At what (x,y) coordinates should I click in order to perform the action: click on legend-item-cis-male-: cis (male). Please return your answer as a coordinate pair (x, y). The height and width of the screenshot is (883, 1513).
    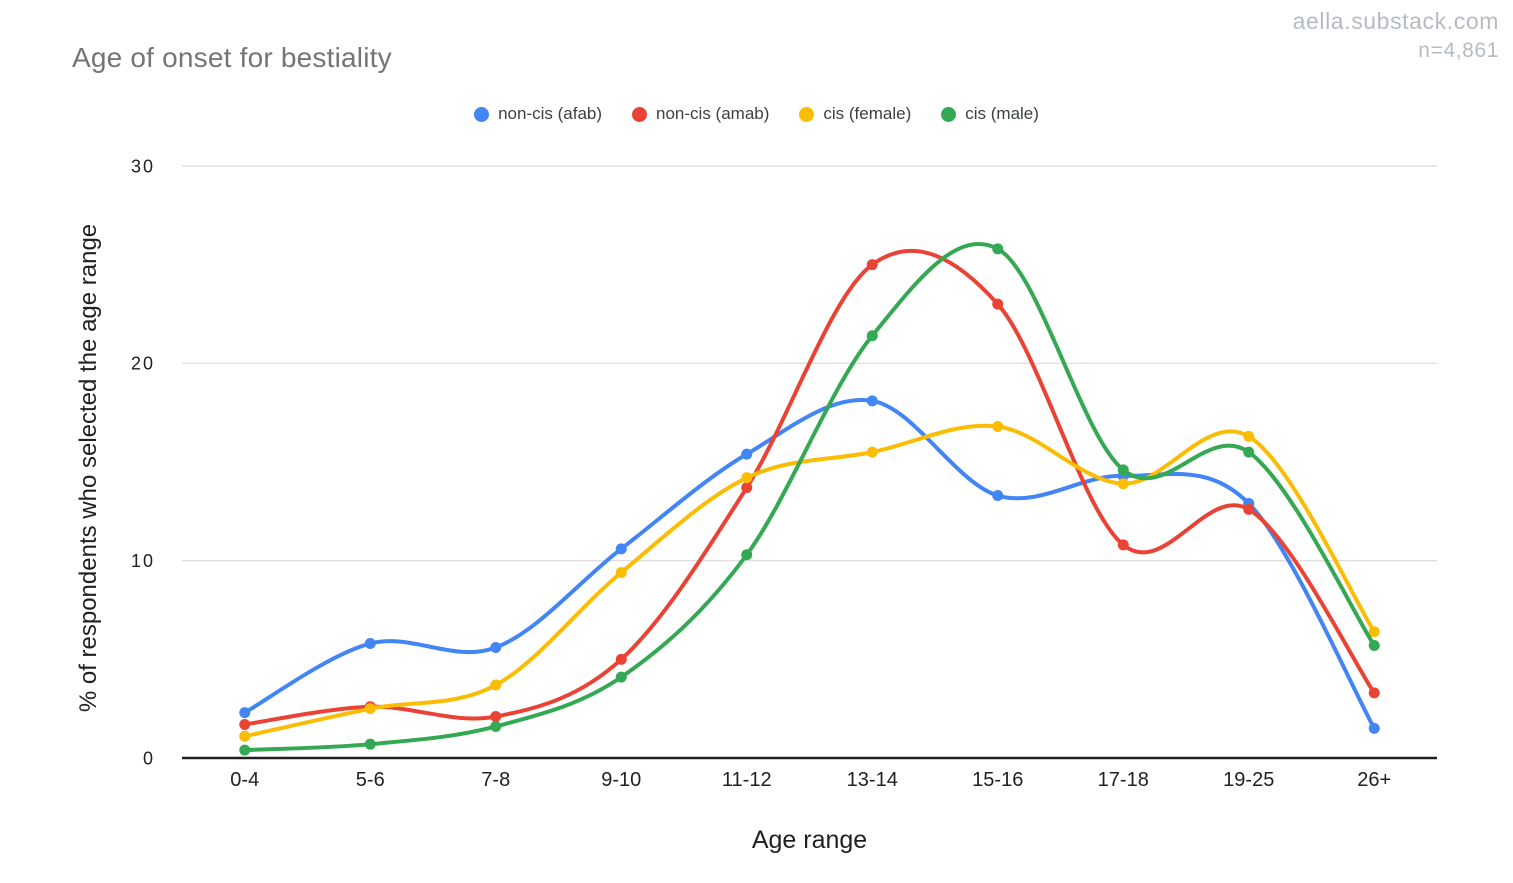
    Looking at the image, I should click on (990, 114).